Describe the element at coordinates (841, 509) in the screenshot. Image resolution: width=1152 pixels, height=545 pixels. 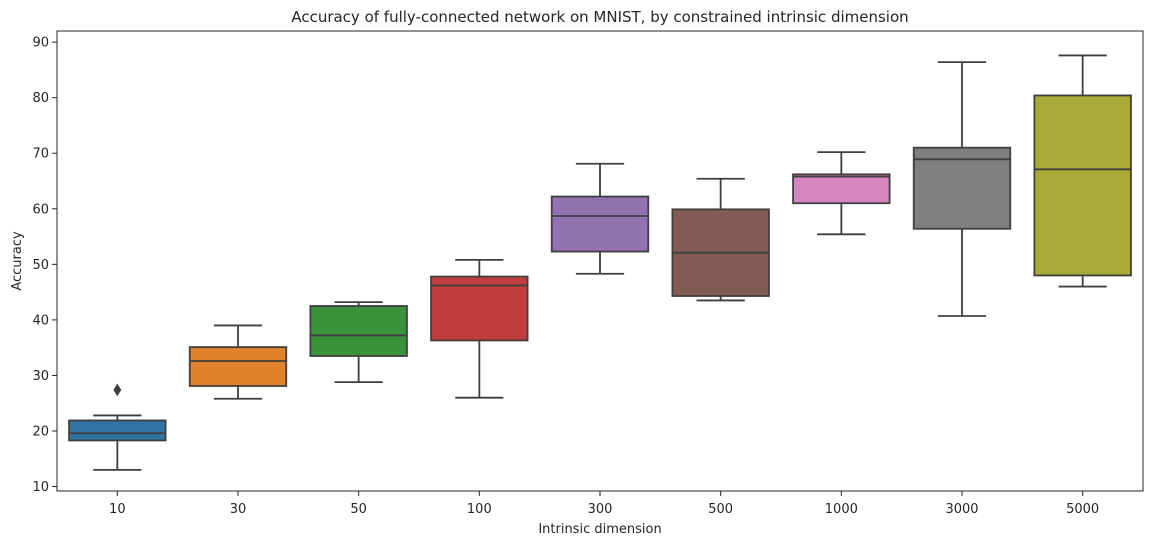
I see `x-tick-label: 1000` at that location.